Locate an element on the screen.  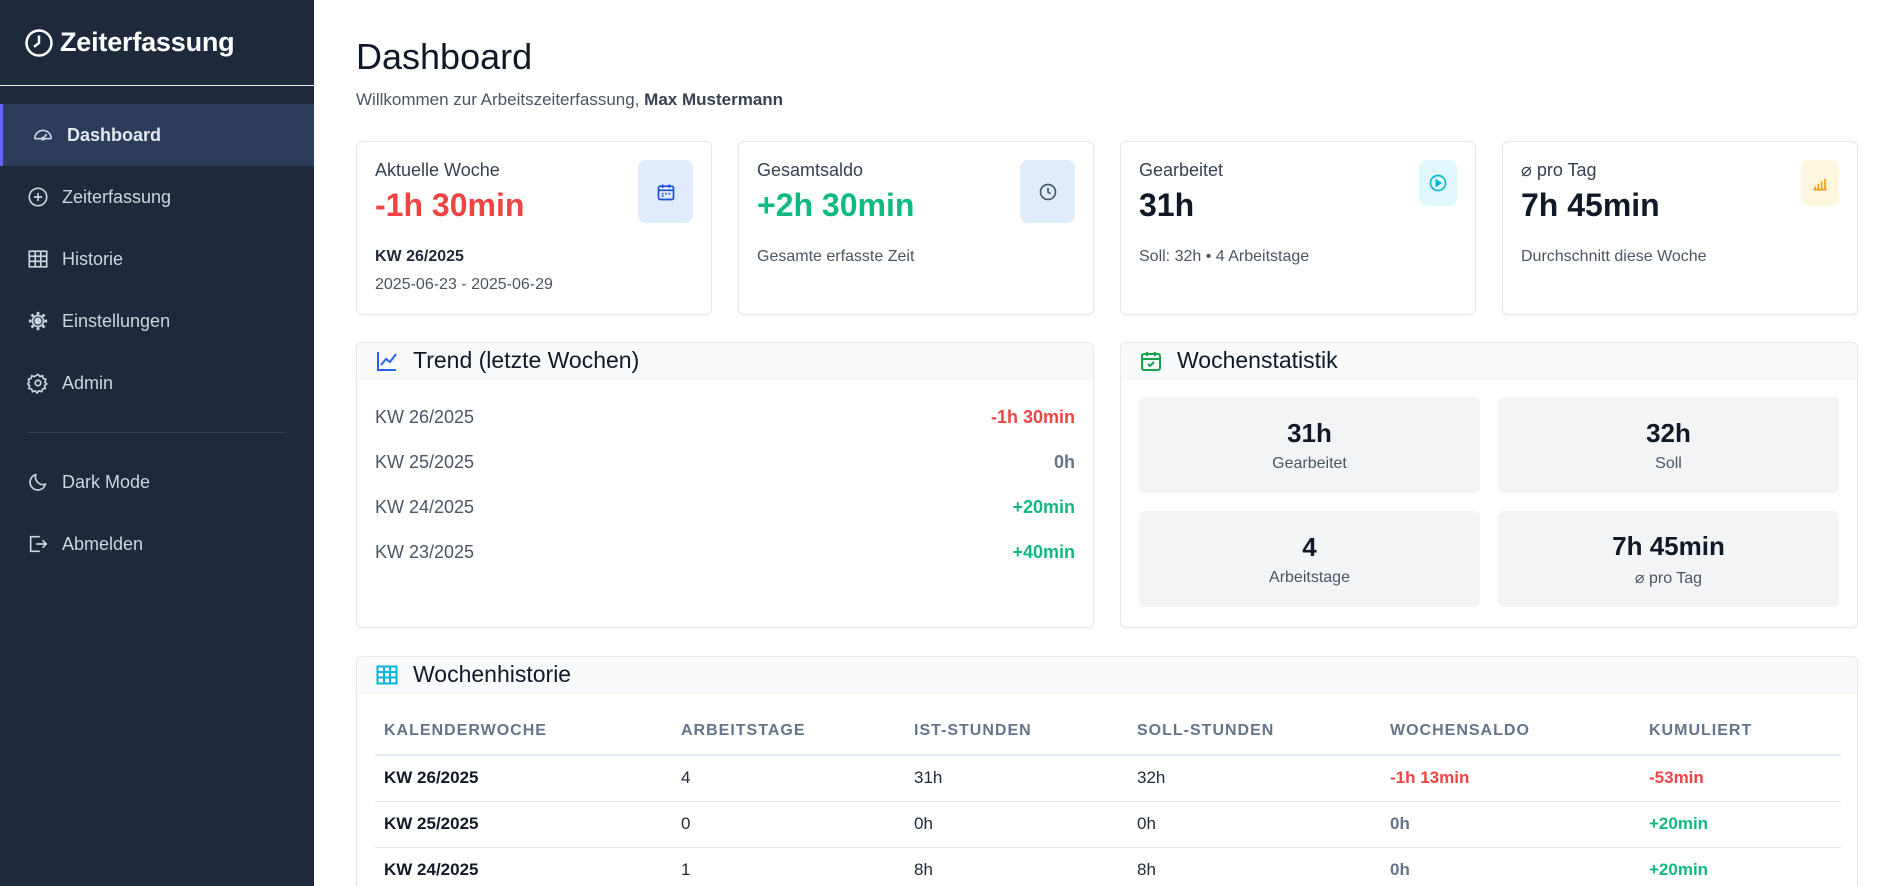
plus-circle-icon is located at coordinates (38, 197).